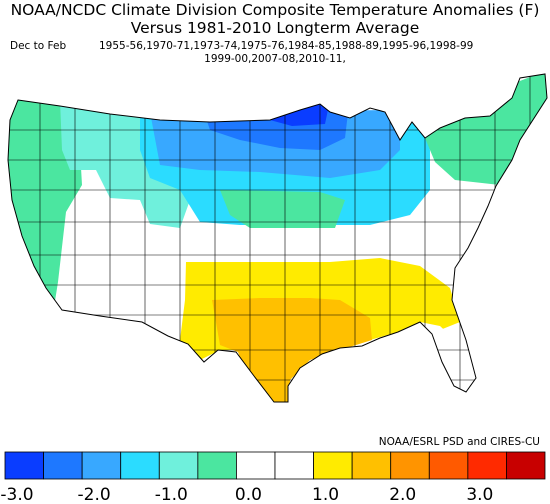  What do you see at coordinates (248, 494) in the screenshot?
I see `colorbar-tick-label: 0.0` at bounding box center [248, 494].